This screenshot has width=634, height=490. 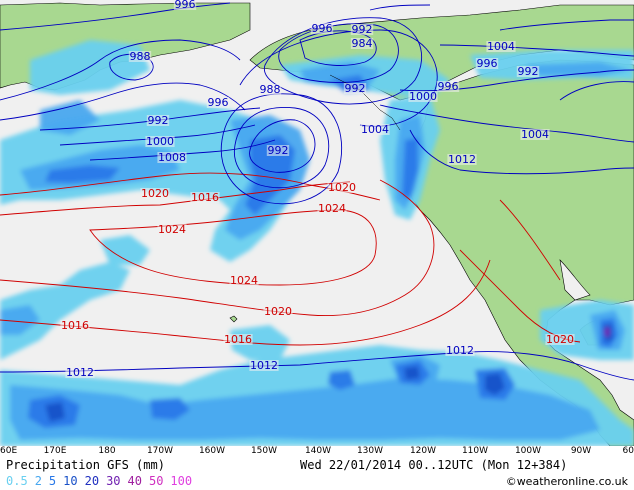 I want to click on legend-item: 10, so click(x=70, y=481).